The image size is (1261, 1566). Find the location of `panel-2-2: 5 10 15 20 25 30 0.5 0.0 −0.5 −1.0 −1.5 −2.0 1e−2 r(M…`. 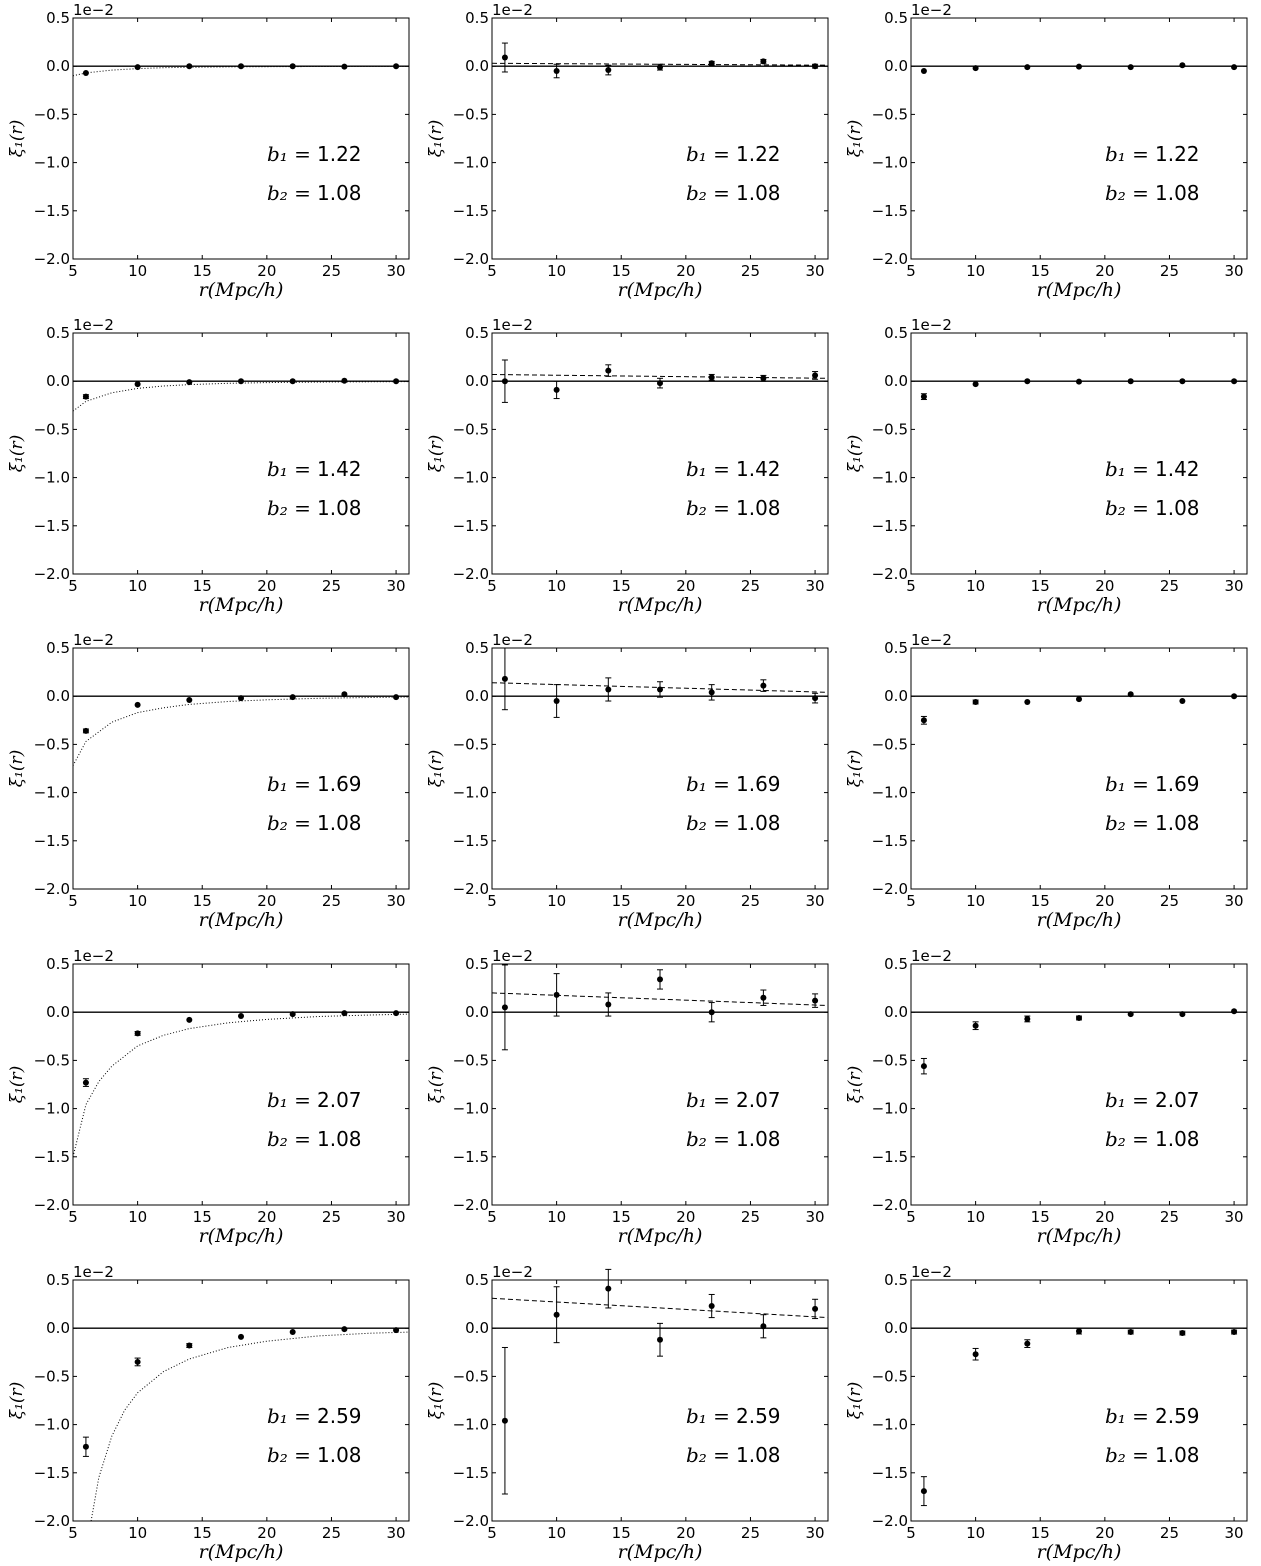

panel-2-2: 5 10 15 20 25 30 0.5 0.0 −0.5 −1.0 −1.5 −2.0 1e−2 r(M… is located at coordinates (1046, 781).